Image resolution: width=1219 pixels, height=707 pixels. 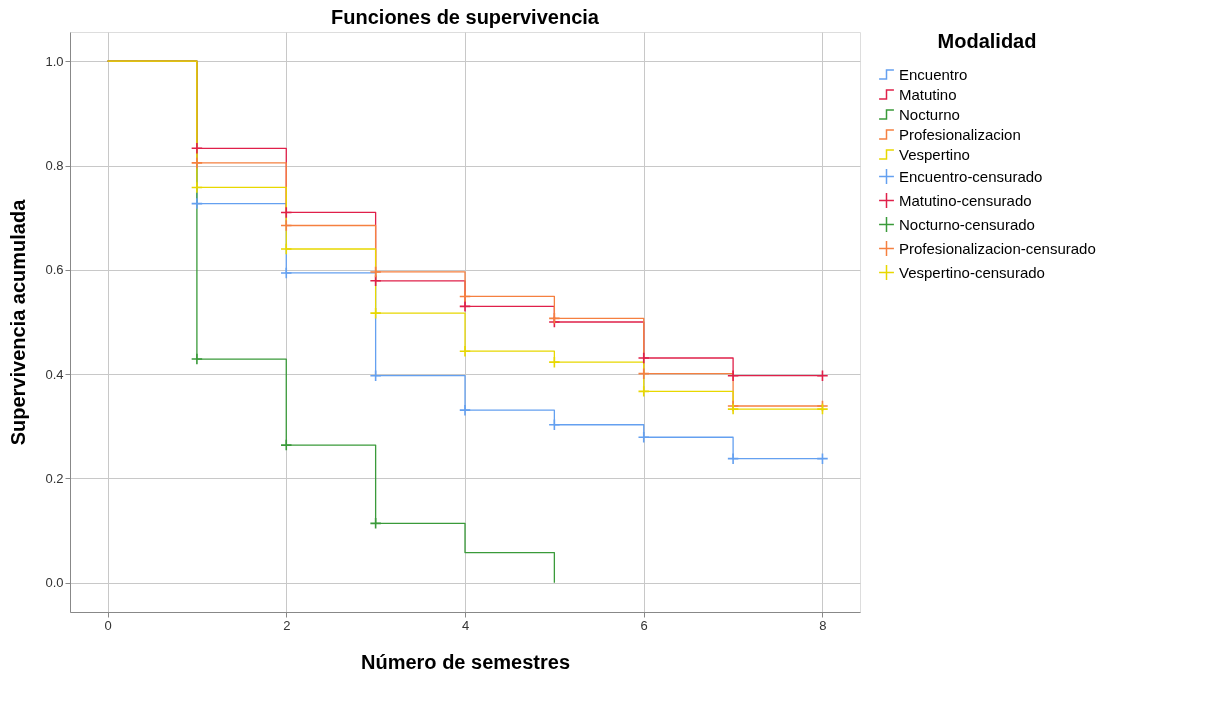 What do you see at coordinates (54, 478) in the screenshot?
I see `y-tick-label: 0.2` at bounding box center [54, 478].